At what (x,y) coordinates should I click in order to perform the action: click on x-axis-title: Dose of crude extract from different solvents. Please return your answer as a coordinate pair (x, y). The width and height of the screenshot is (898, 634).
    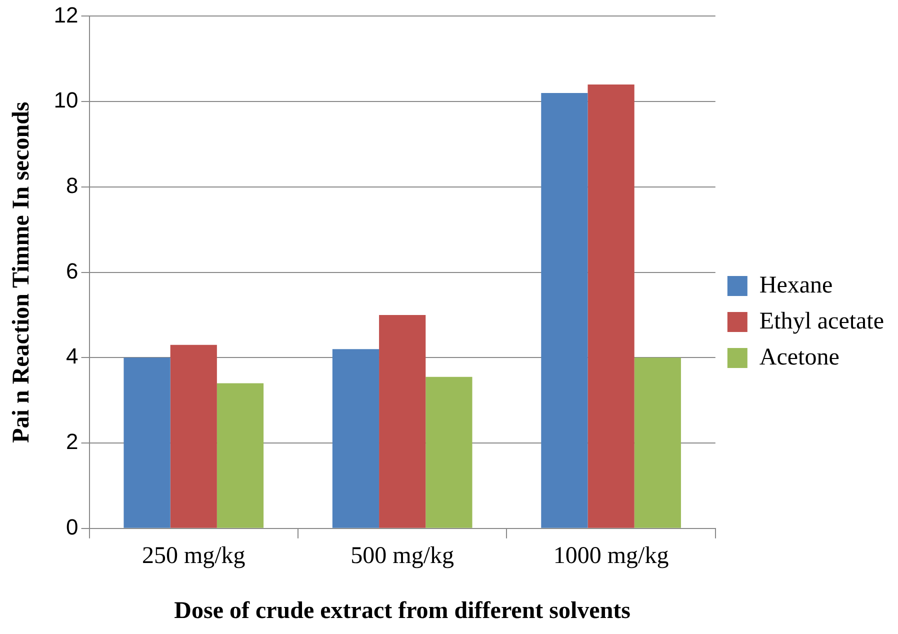
    Looking at the image, I should click on (402, 611).